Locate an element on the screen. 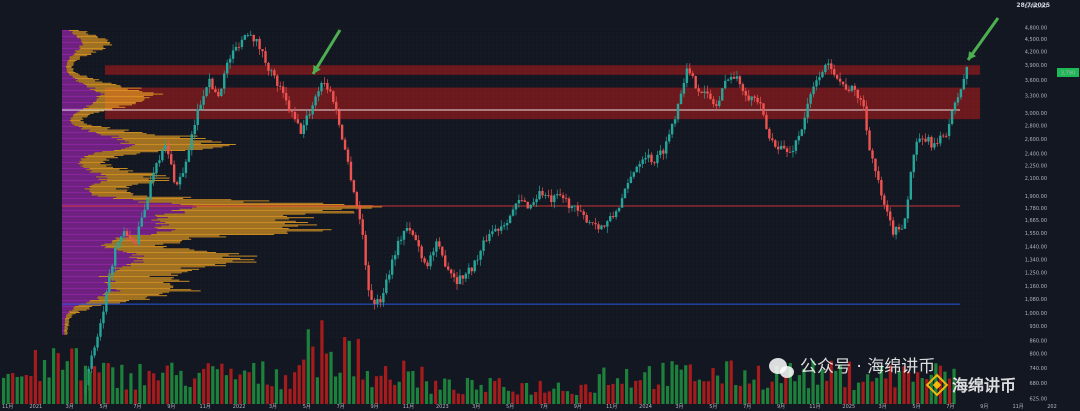 Image resolution: width=1080 pixels, height=411 pixels. x-tick-label: 7月 is located at coordinates (950, 407).